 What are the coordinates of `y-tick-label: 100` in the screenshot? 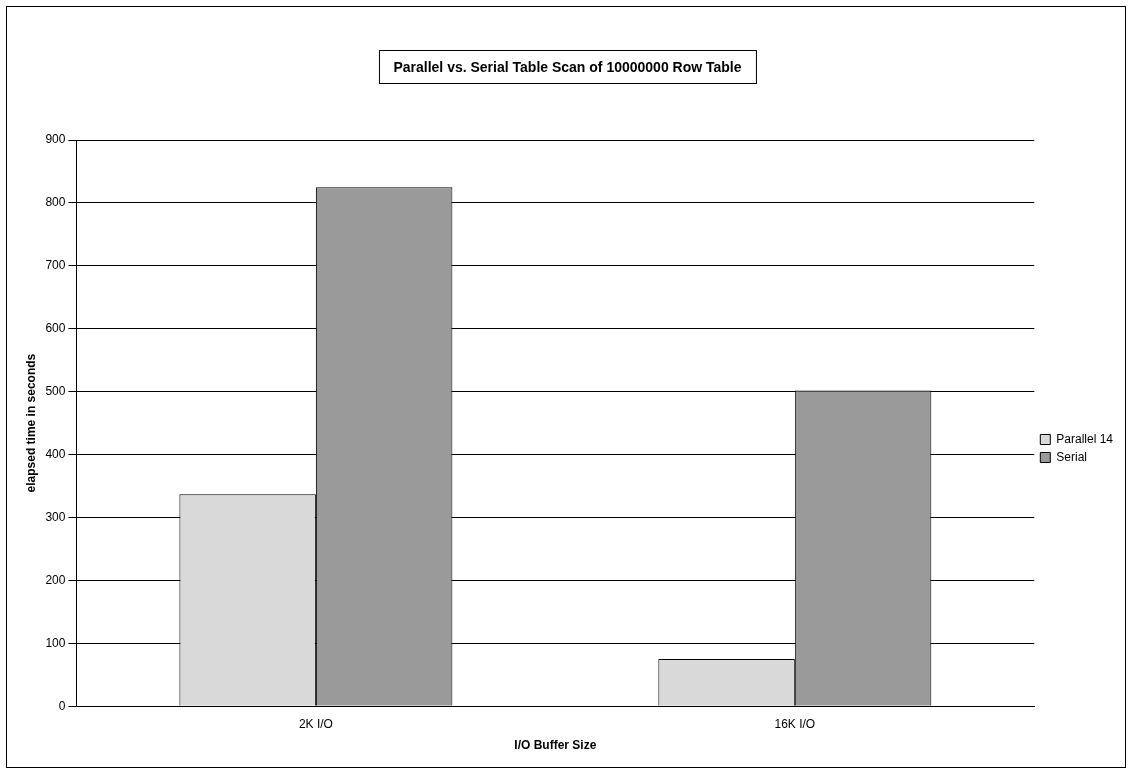 It's located at (55, 642).